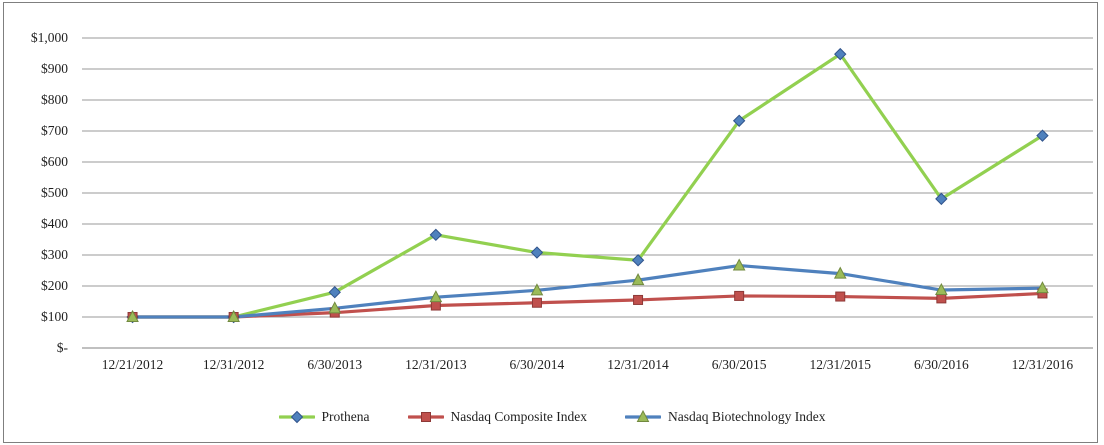 The image size is (1104, 445). What do you see at coordinates (54, 223) in the screenshot?
I see `y-tick-label: $400` at bounding box center [54, 223].